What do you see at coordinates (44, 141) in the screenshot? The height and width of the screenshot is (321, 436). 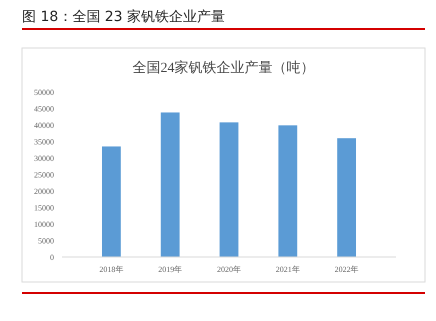 I see `y-tick-label: 35000` at bounding box center [44, 141].